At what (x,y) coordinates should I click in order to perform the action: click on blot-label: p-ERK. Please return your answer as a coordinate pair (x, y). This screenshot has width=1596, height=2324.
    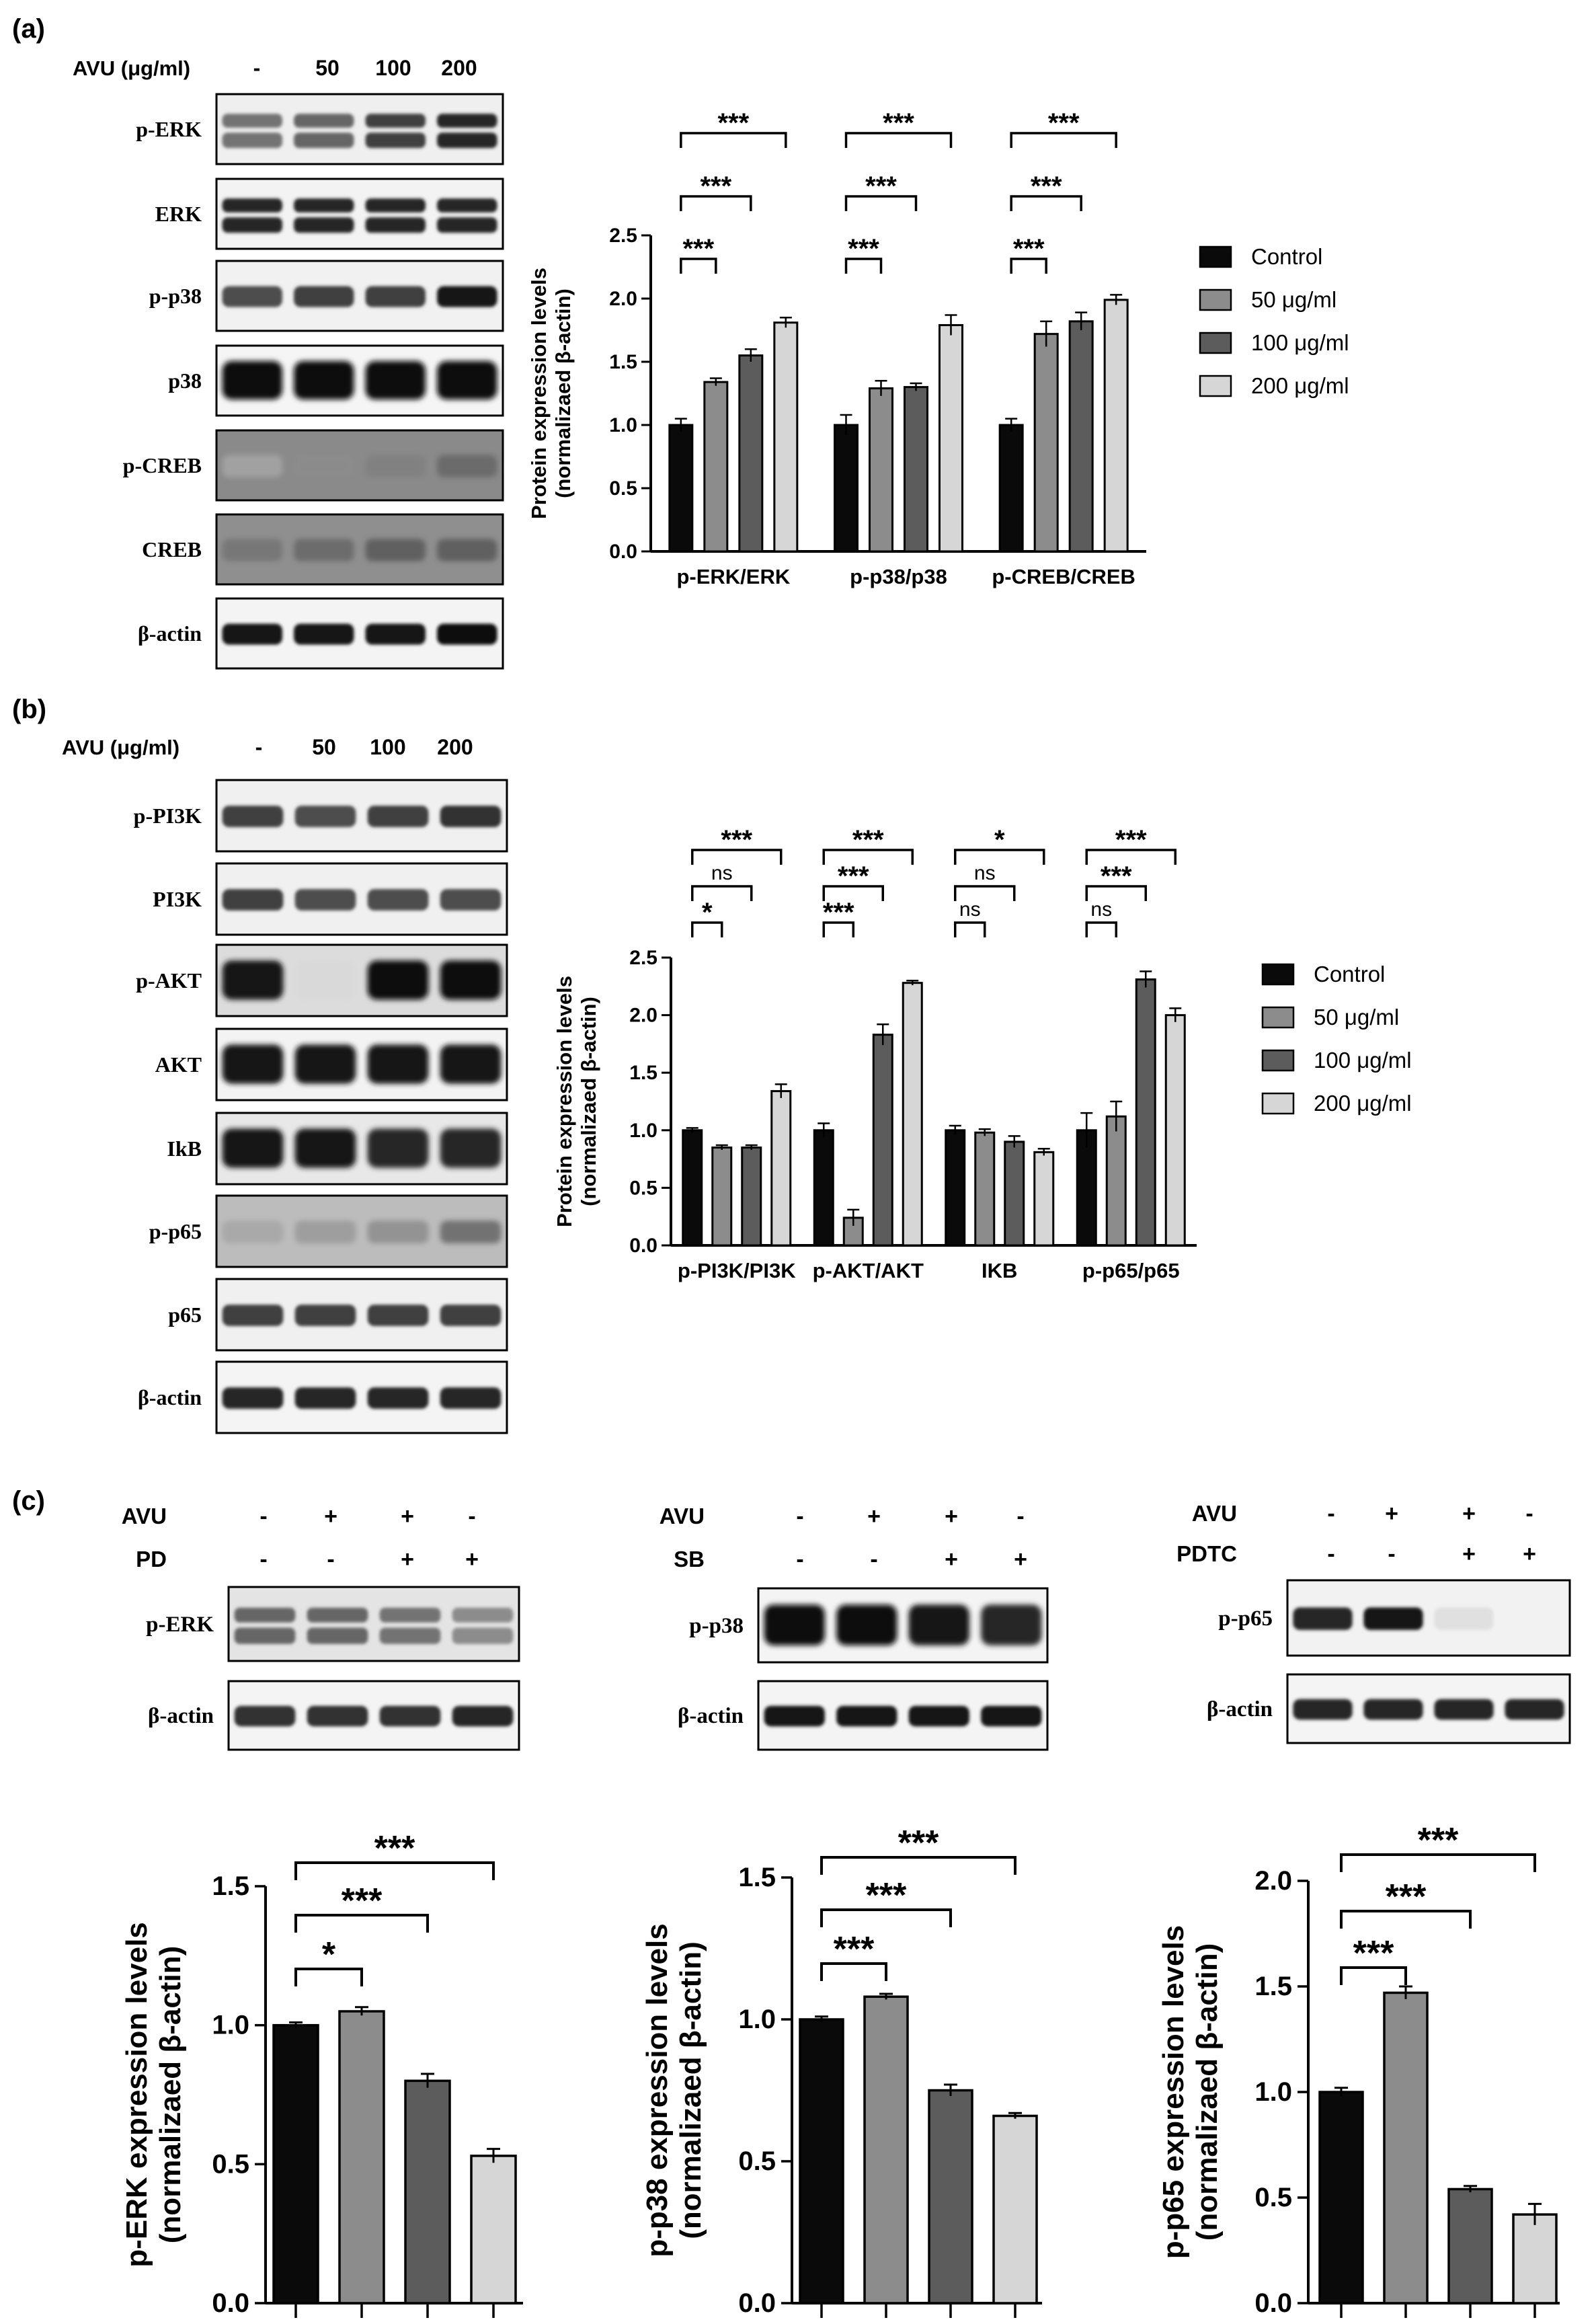
    Looking at the image, I should click on (169, 129).